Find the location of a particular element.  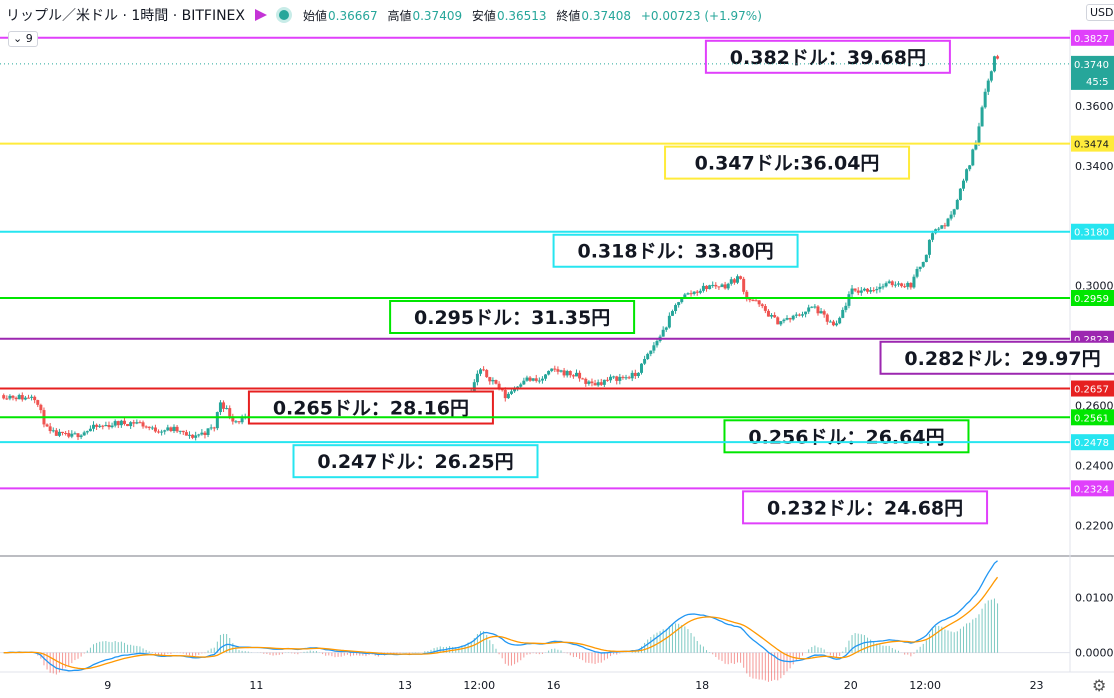

time-tick-label: 16 is located at coordinates (554, 685).